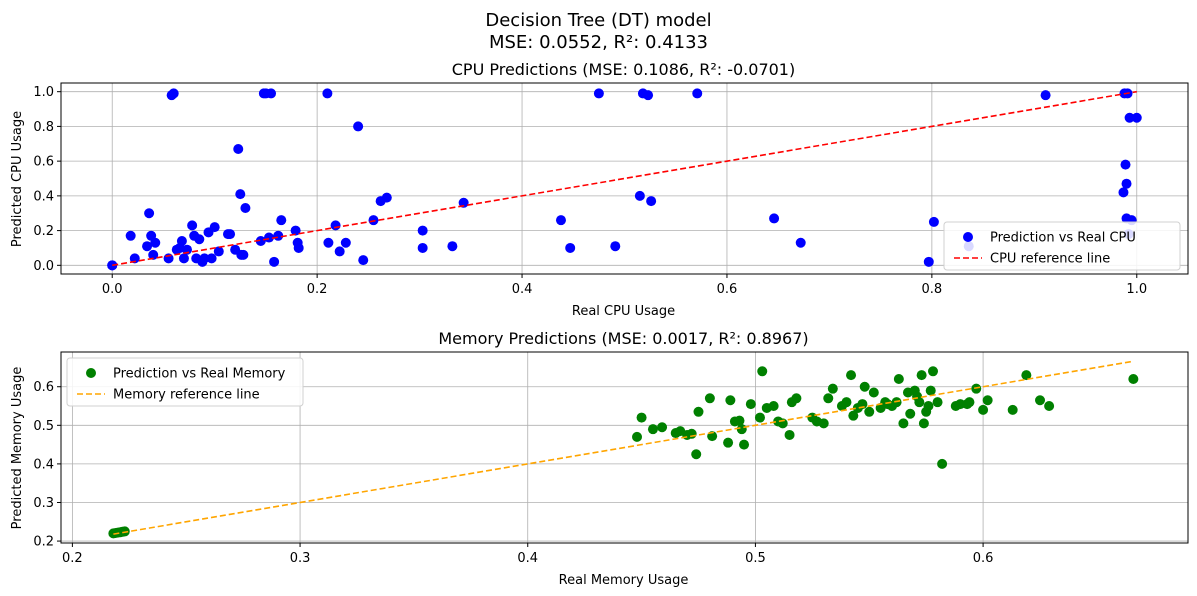  Describe the element at coordinates (112, 289) in the screenshot. I see `cpu-x-tick-label: 0.0` at that location.